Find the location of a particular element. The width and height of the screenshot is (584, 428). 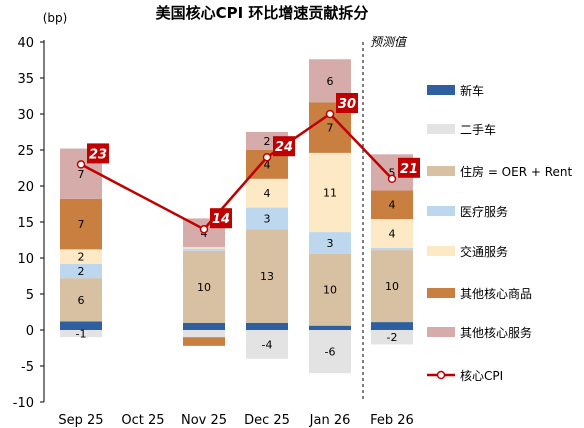

x-tick-label: Sep 25 is located at coordinates (80, 420).